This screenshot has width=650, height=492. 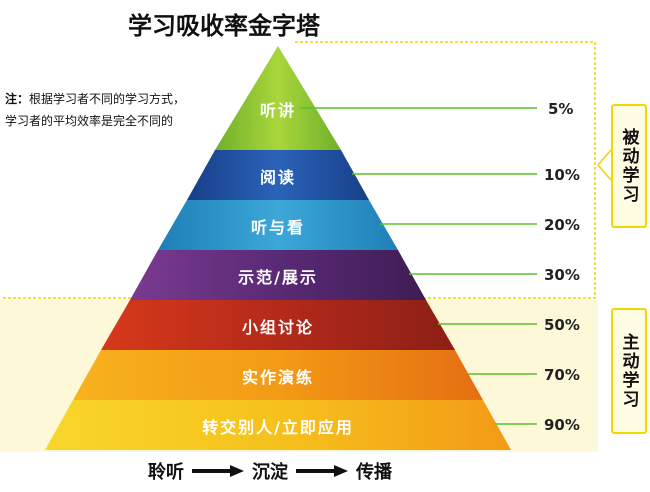 What do you see at coordinates (562, 225) in the screenshot?
I see `percent-label-3: 20%` at bounding box center [562, 225].